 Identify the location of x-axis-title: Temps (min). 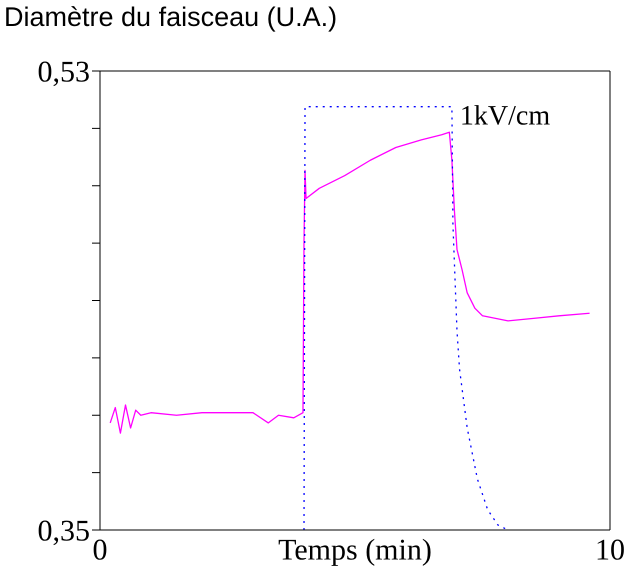
(355, 549).